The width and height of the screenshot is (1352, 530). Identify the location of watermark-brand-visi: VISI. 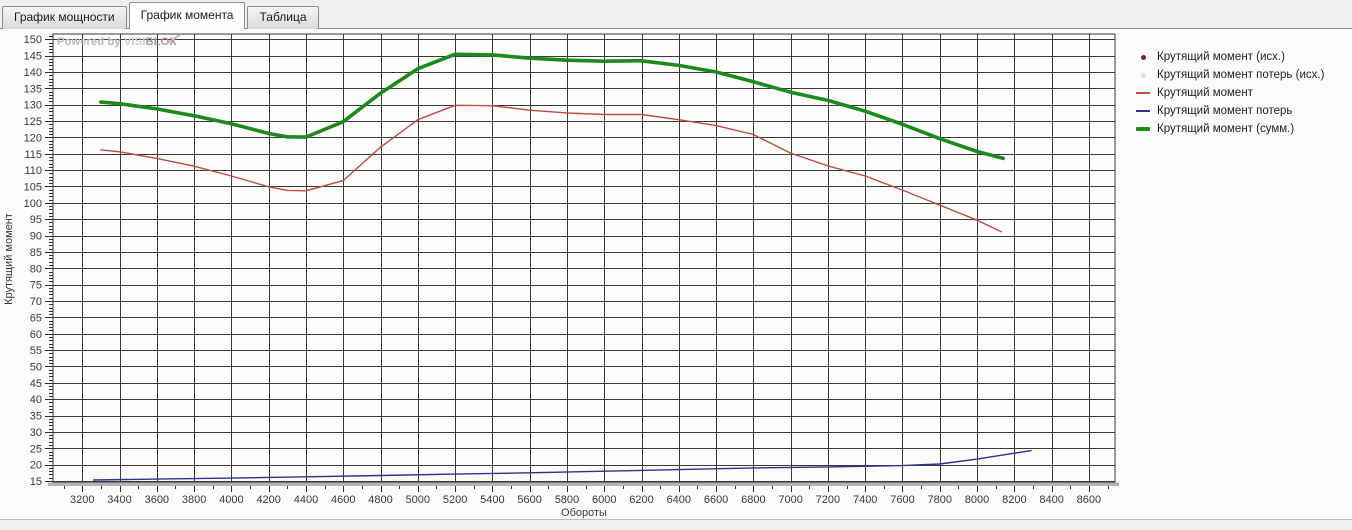
(135, 42).